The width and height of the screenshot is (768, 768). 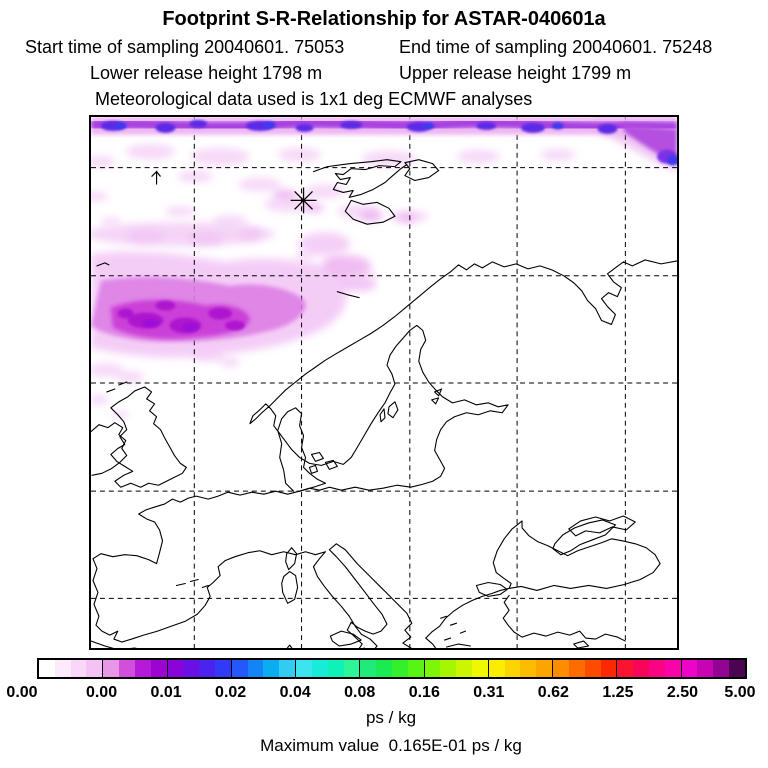 I want to click on coast-azov, so click(x=602, y=526).